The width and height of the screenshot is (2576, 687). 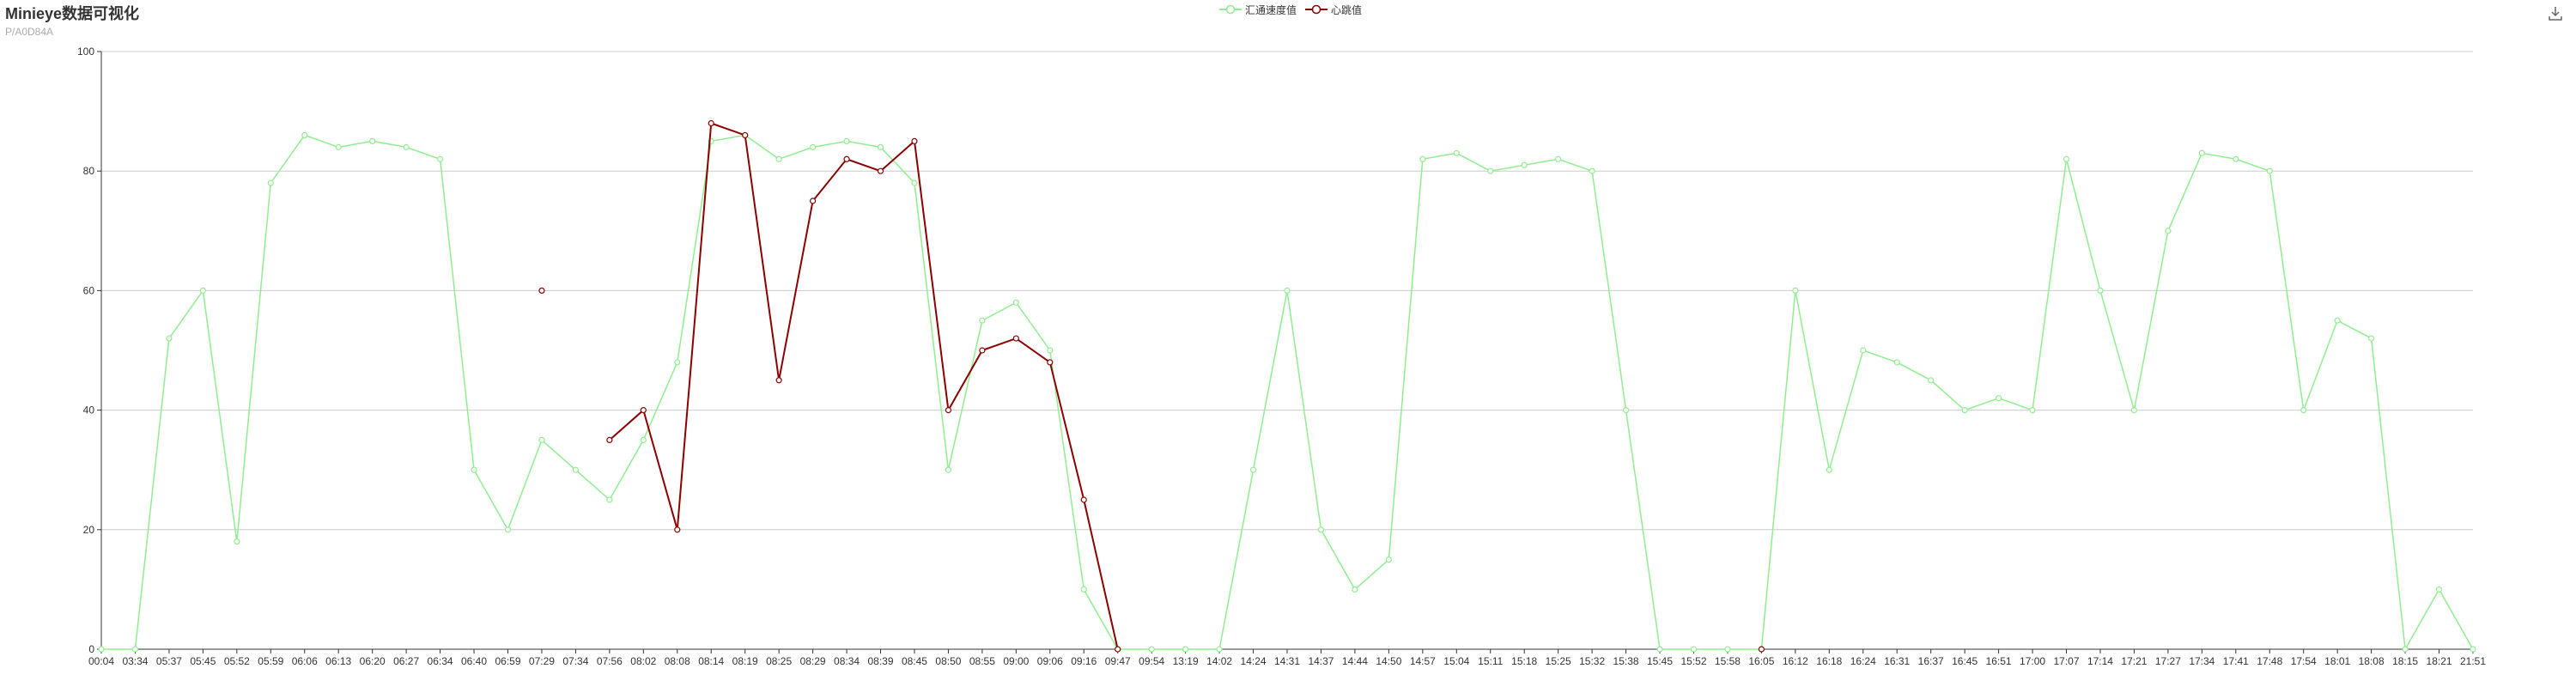 What do you see at coordinates (1219, 661) in the screenshot?
I see `x-tick-label: 14:02` at bounding box center [1219, 661].